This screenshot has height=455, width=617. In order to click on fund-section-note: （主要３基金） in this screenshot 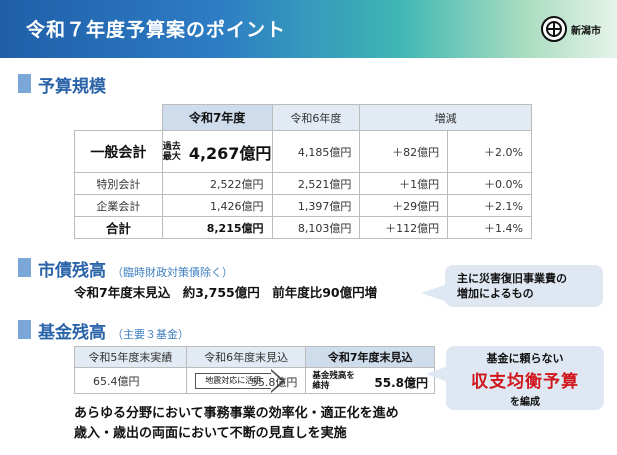, I will do `click(150, 334)`.